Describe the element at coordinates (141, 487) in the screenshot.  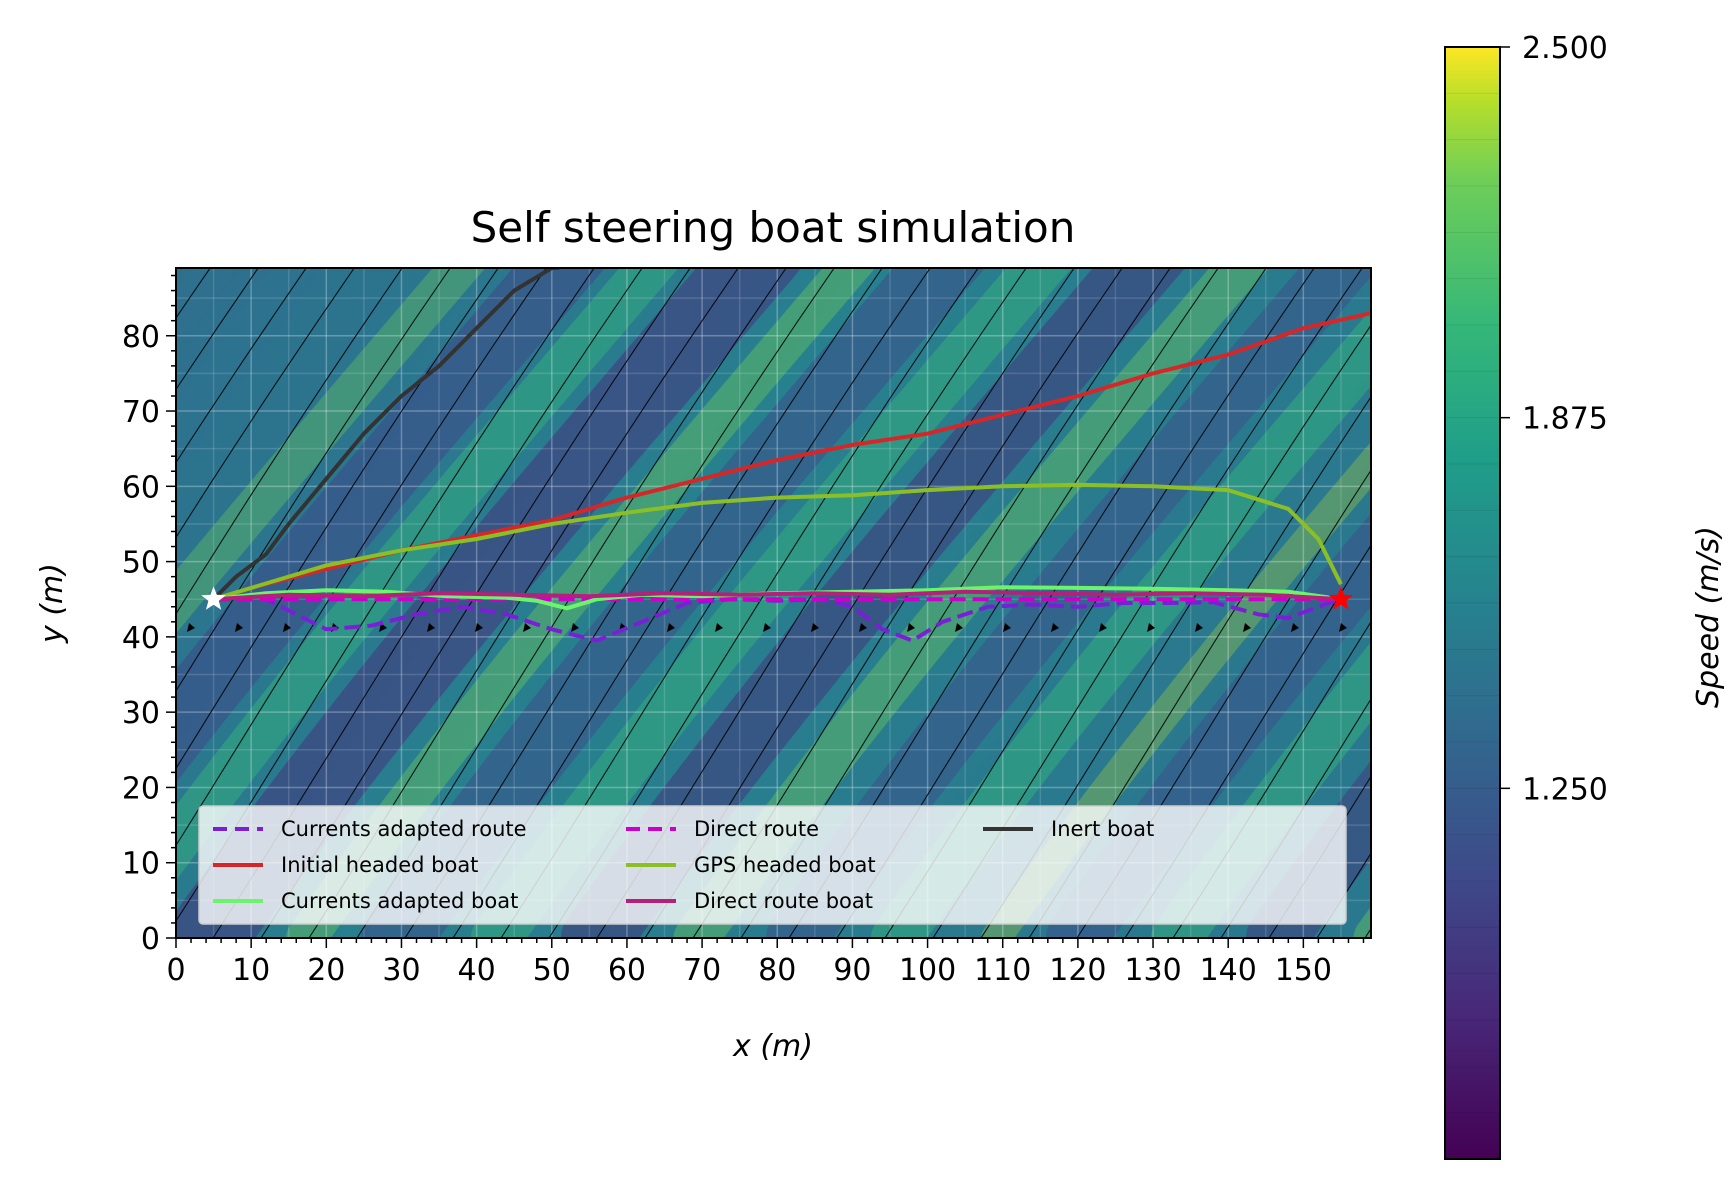
I see `y-tick-label: 60` at that location.